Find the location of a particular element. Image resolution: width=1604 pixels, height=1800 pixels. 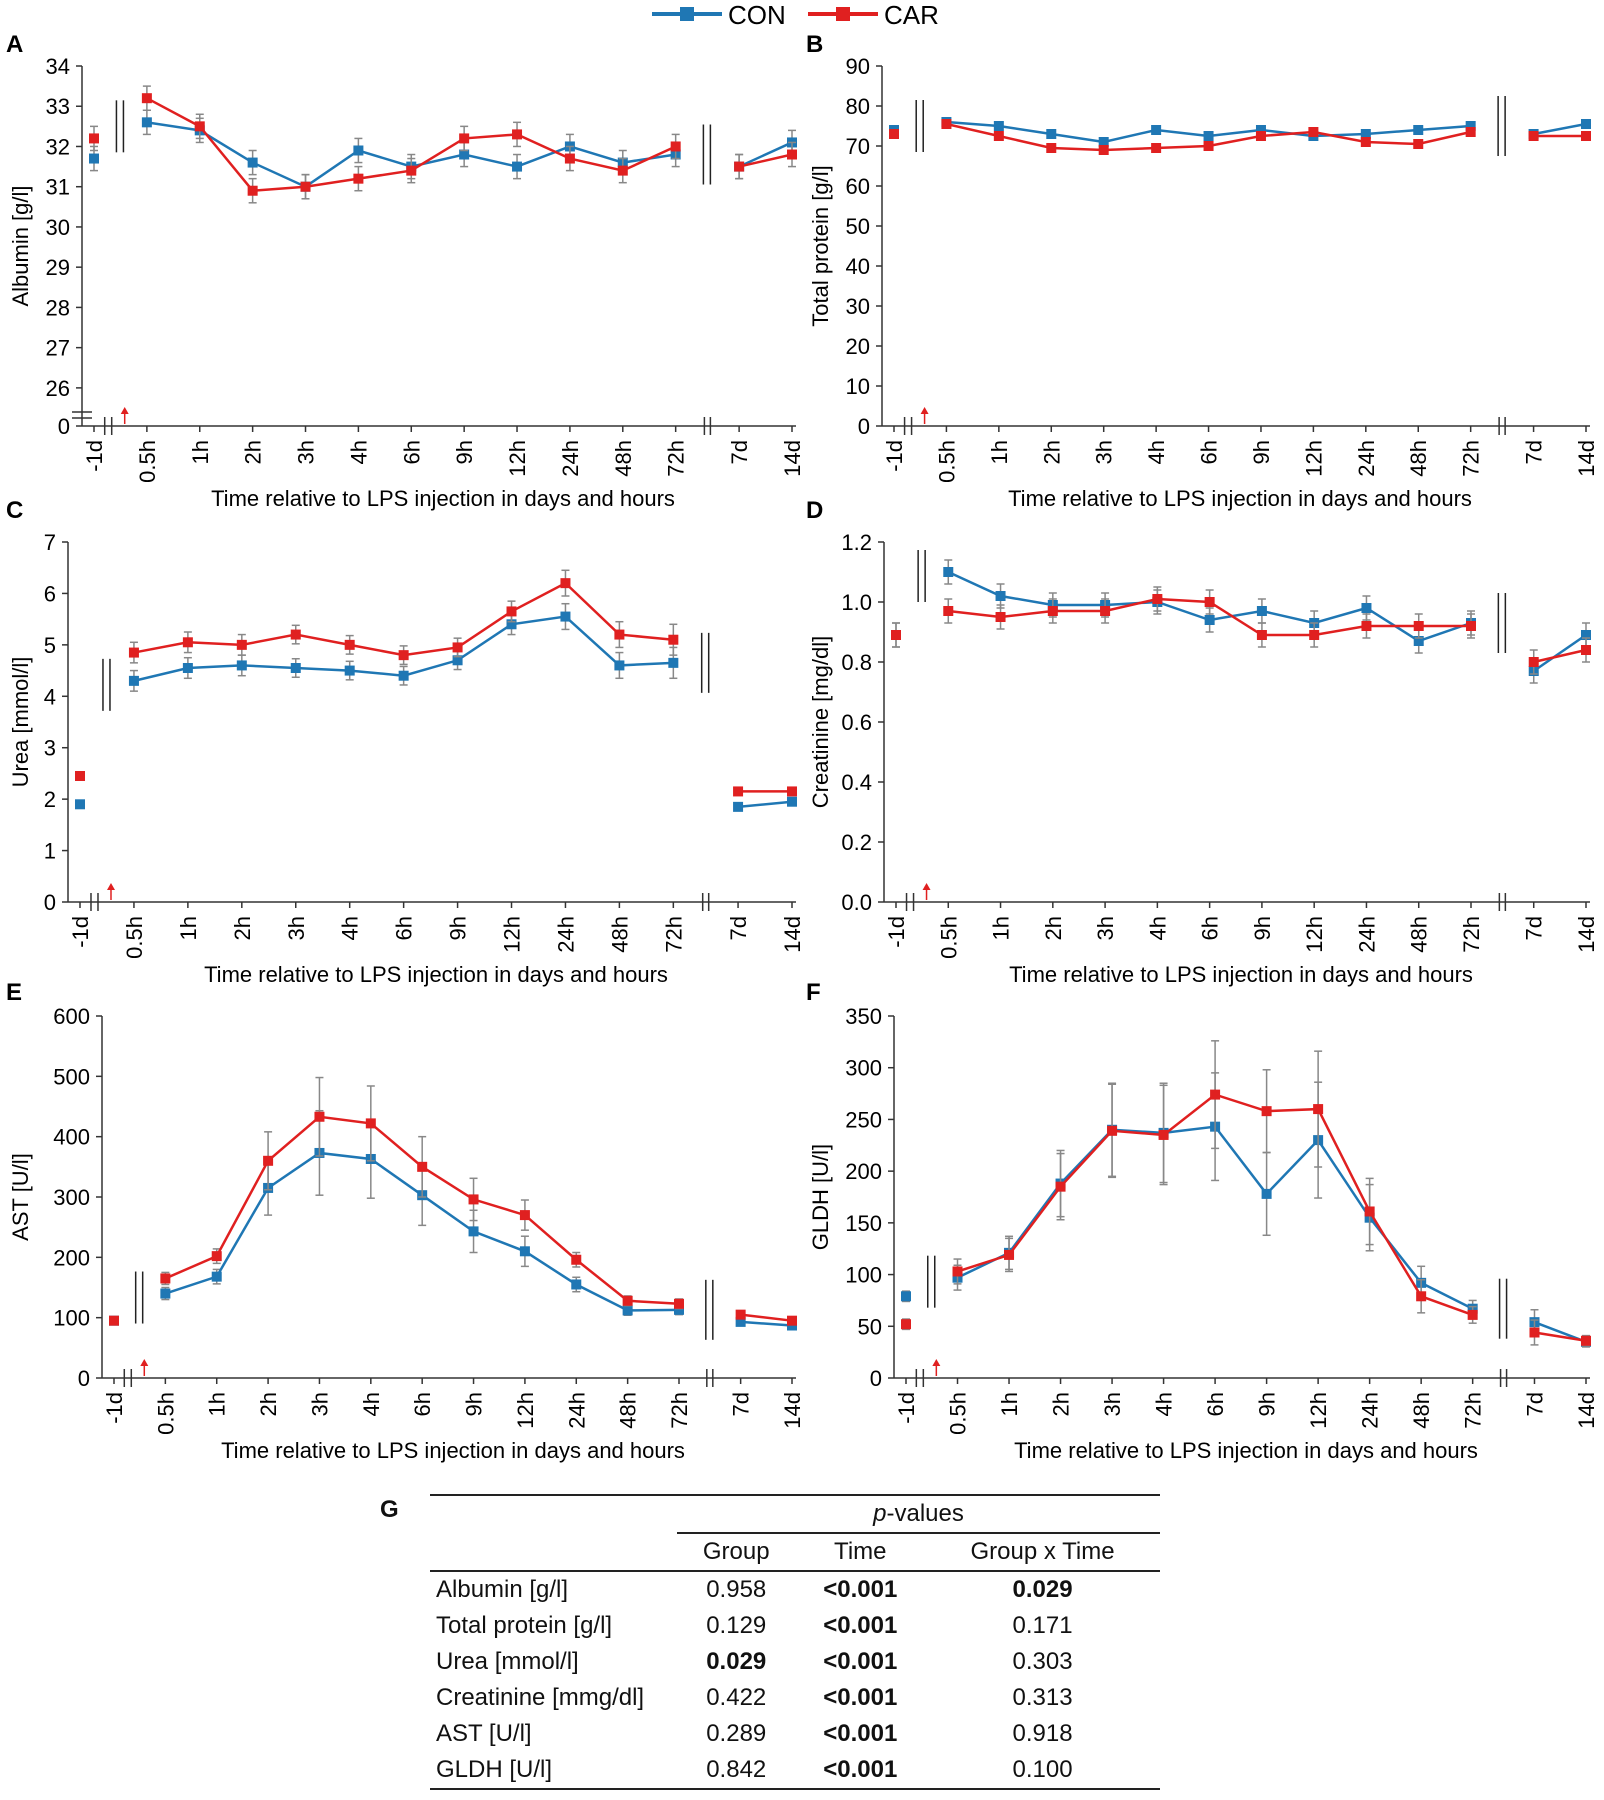

y-tick-label: 70 is located at coordinates (858, 146).